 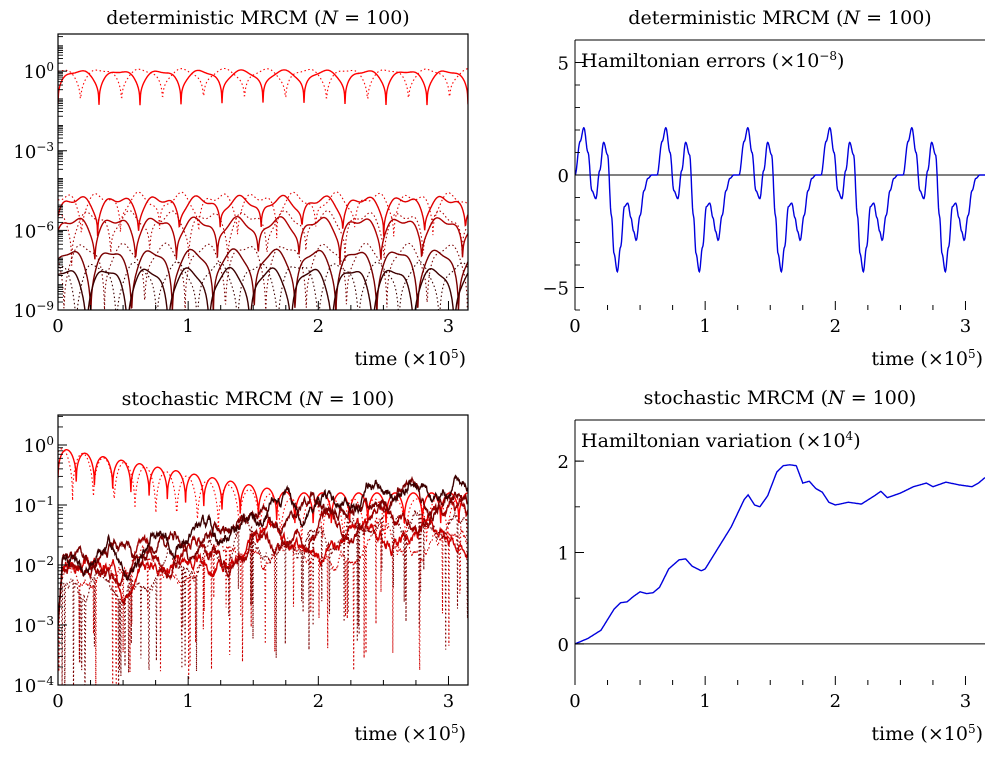 What do you see at coordinates (33, 310) in the screenshot?
I see `y-tick-label: 10⁻⁹` at bounding box center [33, 310].